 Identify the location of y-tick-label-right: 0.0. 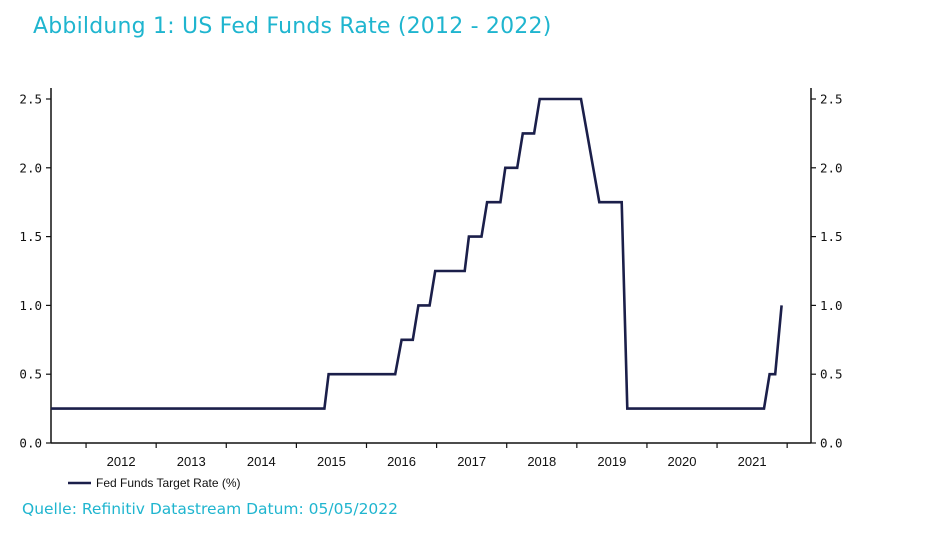
(831, 443).